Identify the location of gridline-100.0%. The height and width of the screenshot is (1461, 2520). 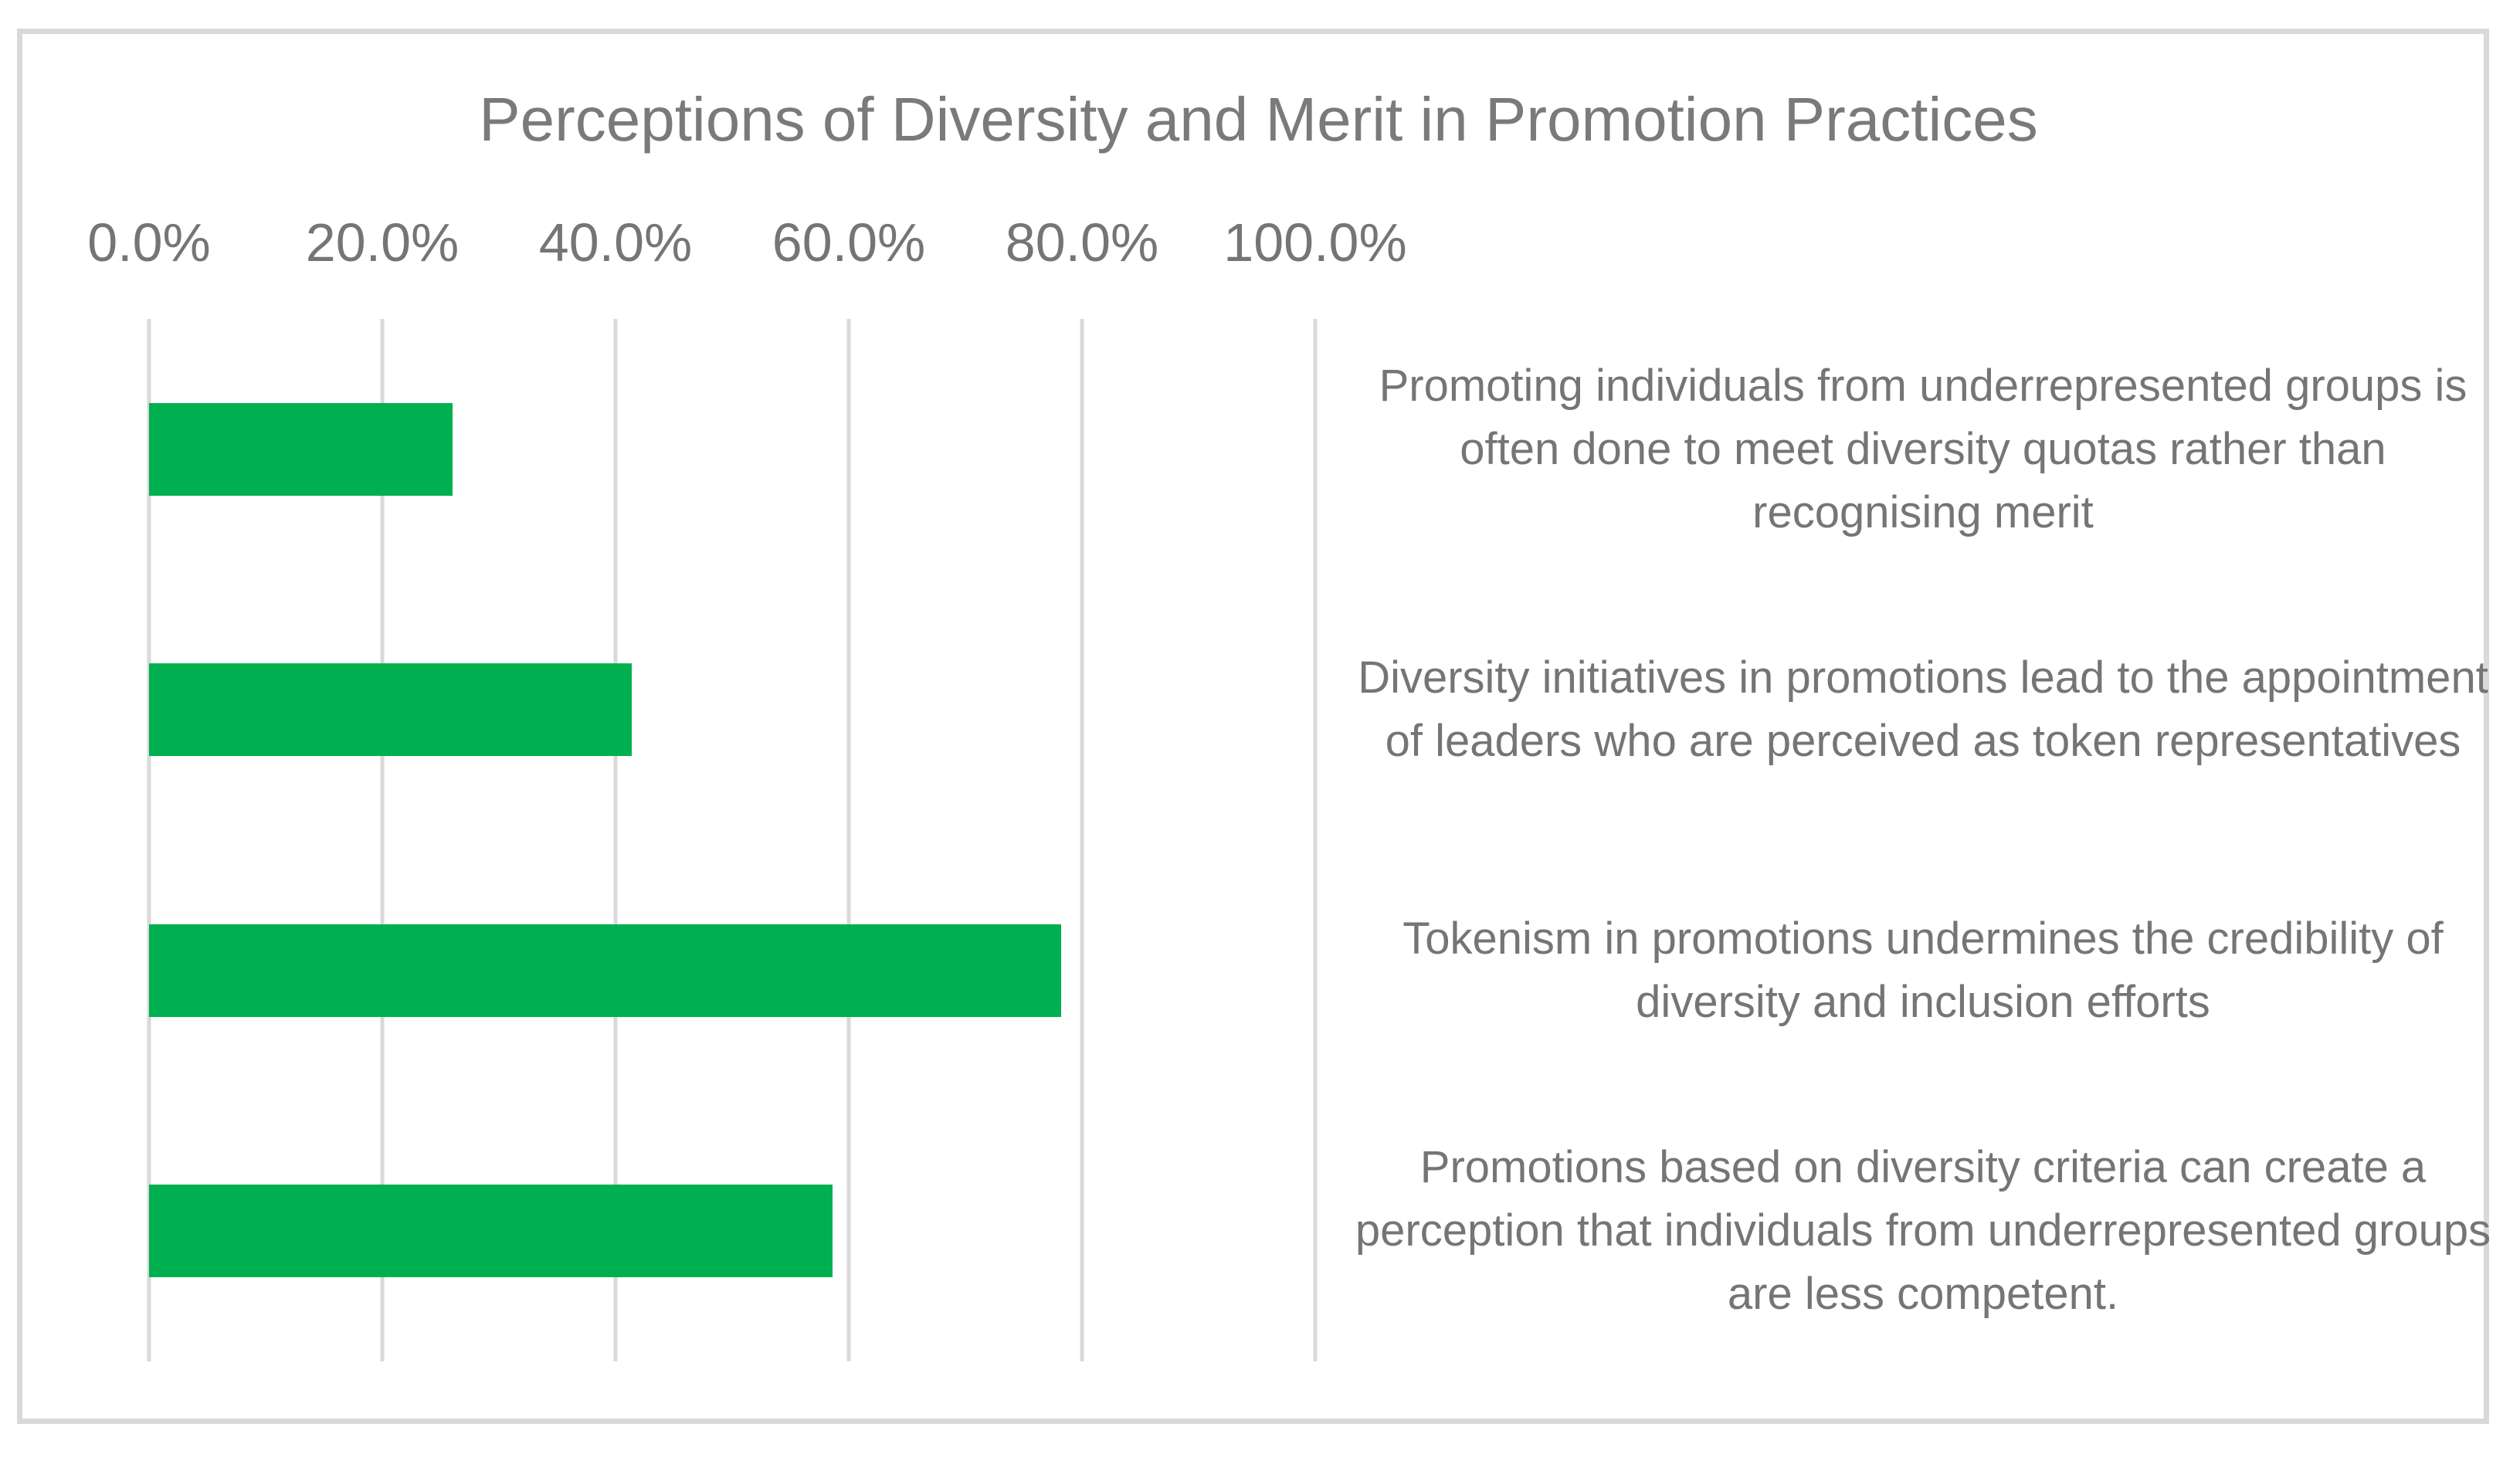
(1315, 840).